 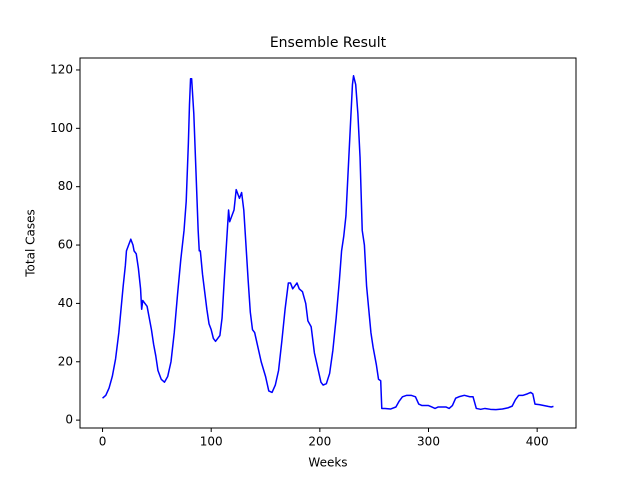 I want to click on y-tick-label: 20, so click(x=65, y=361).